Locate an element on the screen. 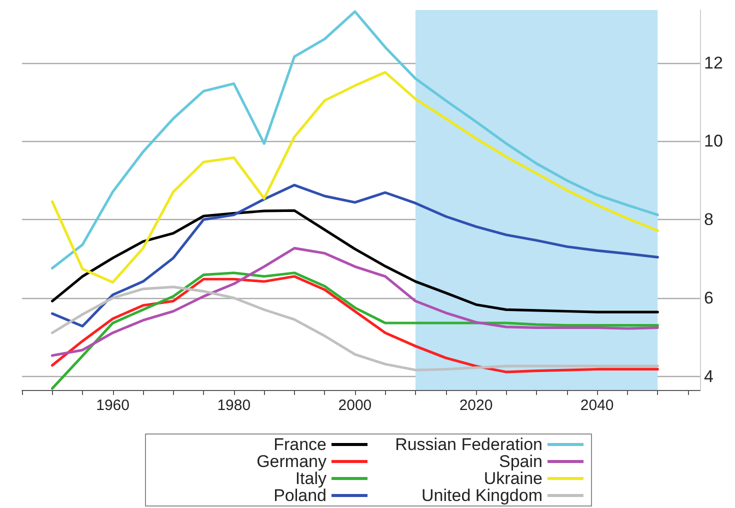 The image size is (735, 508). y-tick-label: 8 is located at coordinates (709, 220).